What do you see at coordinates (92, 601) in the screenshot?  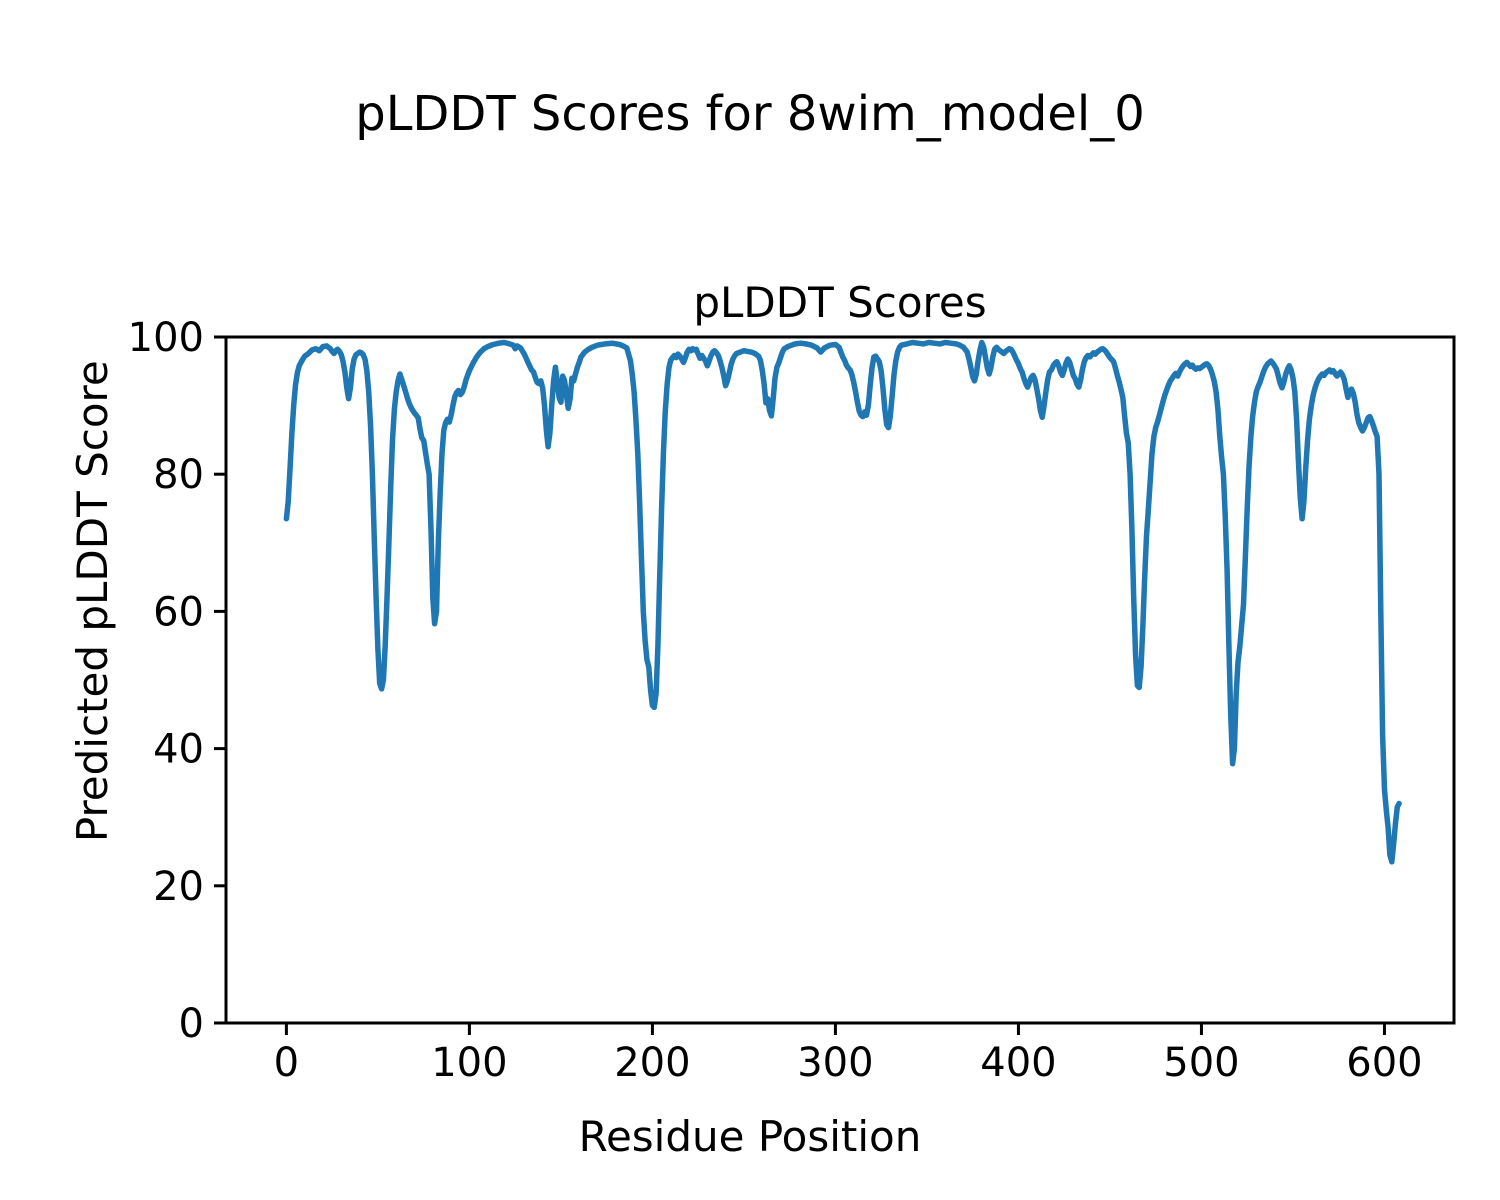 I see `y-axis-label: Predicted pLDDT Score` at bounding box center [92, 601].